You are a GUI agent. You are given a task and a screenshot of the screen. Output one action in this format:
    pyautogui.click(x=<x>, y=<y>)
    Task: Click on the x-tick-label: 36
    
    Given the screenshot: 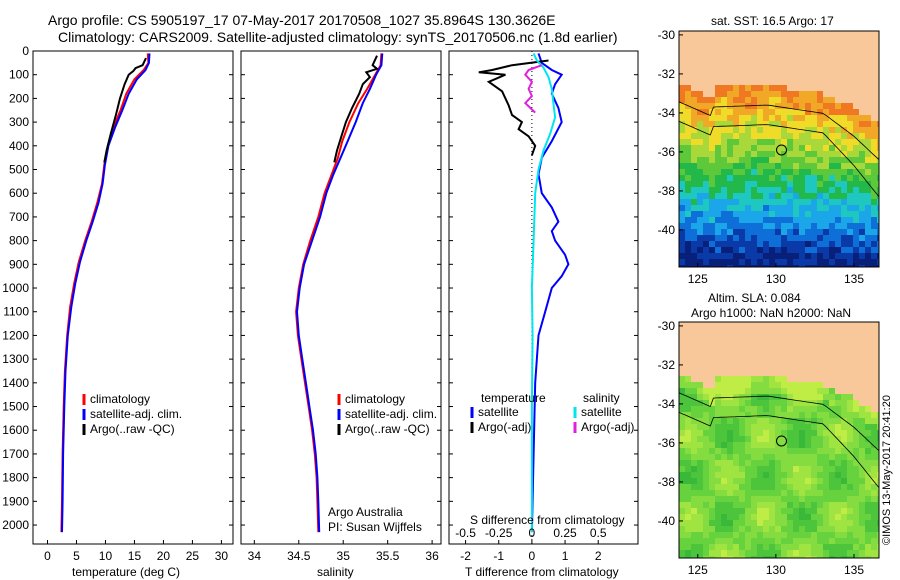 What is the action you would take?
    pyautogui.click(x=432, y=556)
    